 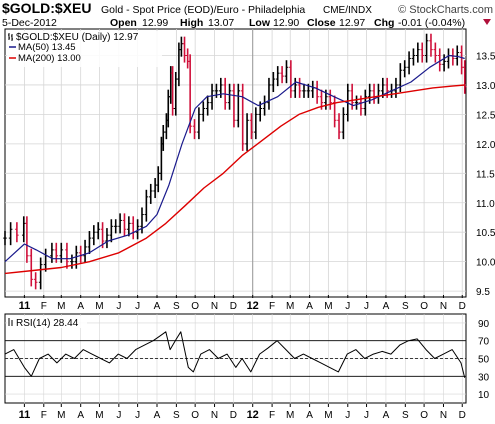 I want to click on price-panel-title: $GOLD:$XEU (Daily) 12.97, so click(x=77, y=37).